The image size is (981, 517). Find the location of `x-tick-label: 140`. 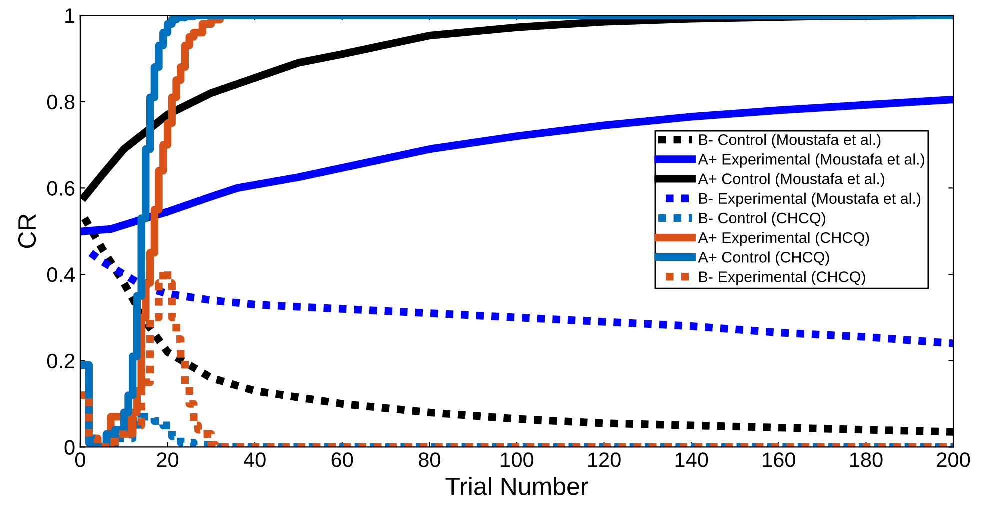

x-tick-label: 140 is located at coordinates (692, 460).